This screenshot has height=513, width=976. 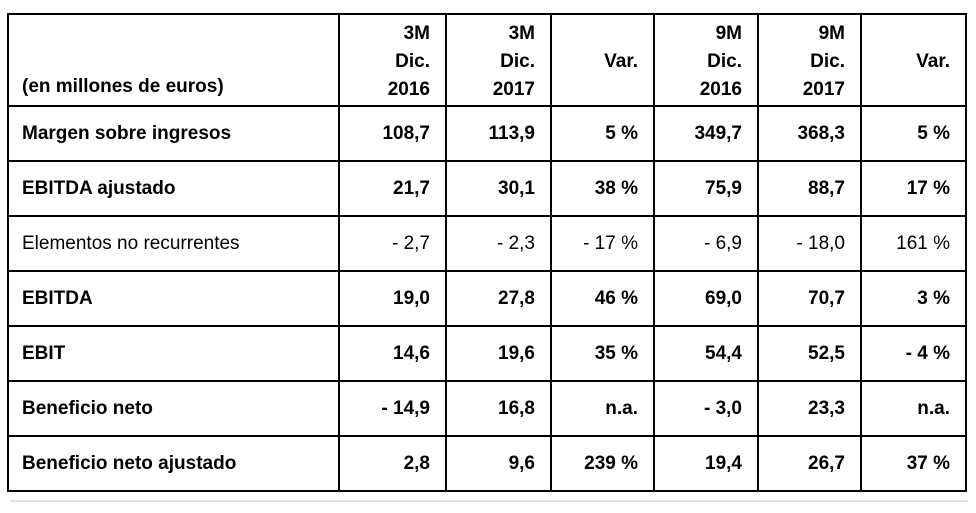 I want to click on cell-value: 19,0, so click(x=392, y=298).